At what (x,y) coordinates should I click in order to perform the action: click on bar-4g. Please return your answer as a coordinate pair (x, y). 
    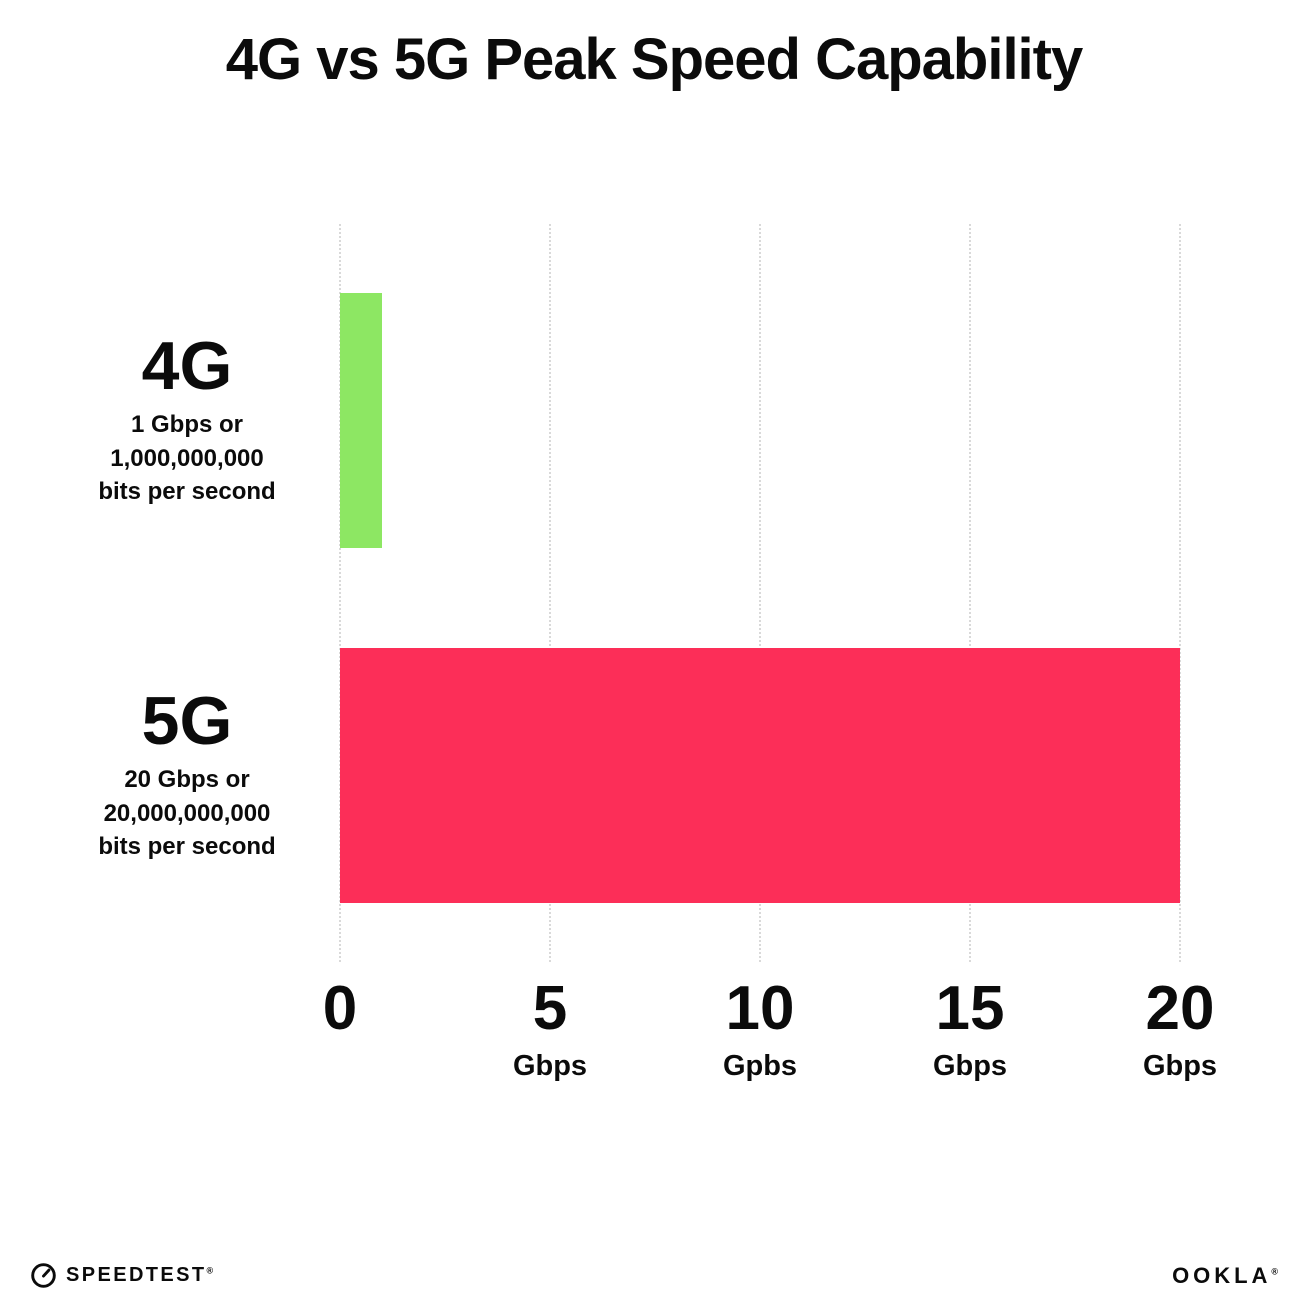
    Looking at the image, I should click on (361, 420).